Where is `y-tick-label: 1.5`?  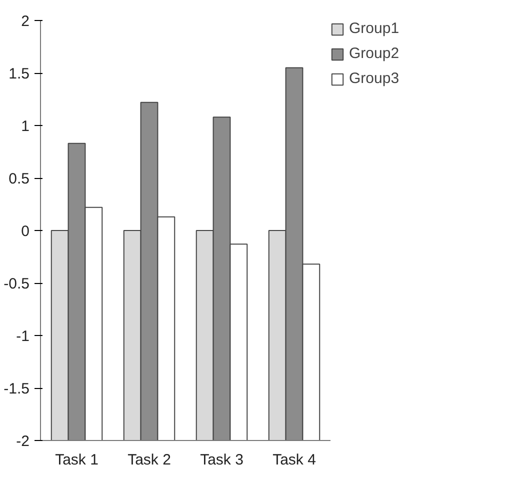 y-tick-label: 1.5 is located at coordinates (19, 74).